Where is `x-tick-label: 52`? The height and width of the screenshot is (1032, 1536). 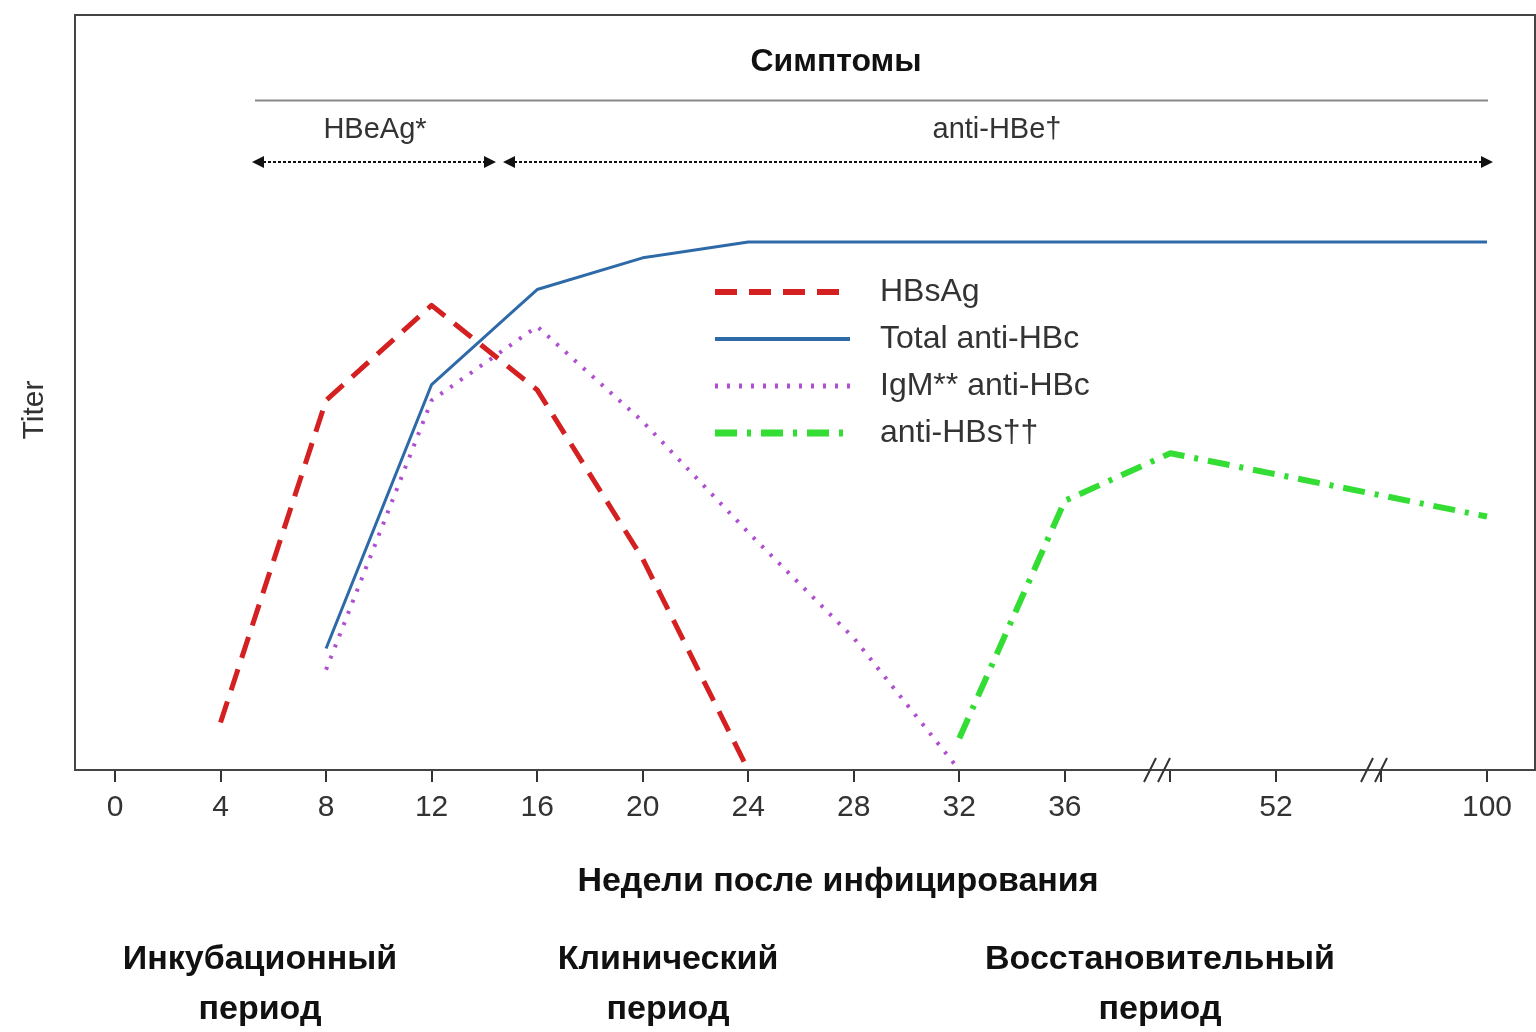 x-tick-label: 52 is located at coordinates (1276, 806).